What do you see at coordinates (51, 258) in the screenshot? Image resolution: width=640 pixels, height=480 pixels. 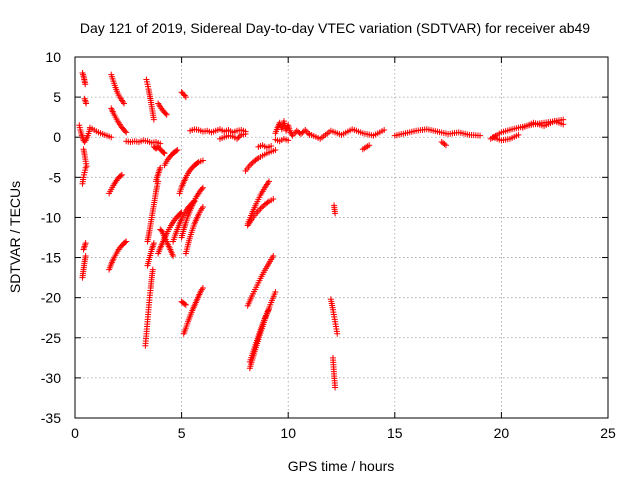 I see `y-tick-label: -15` at bounding box center [51, 258].